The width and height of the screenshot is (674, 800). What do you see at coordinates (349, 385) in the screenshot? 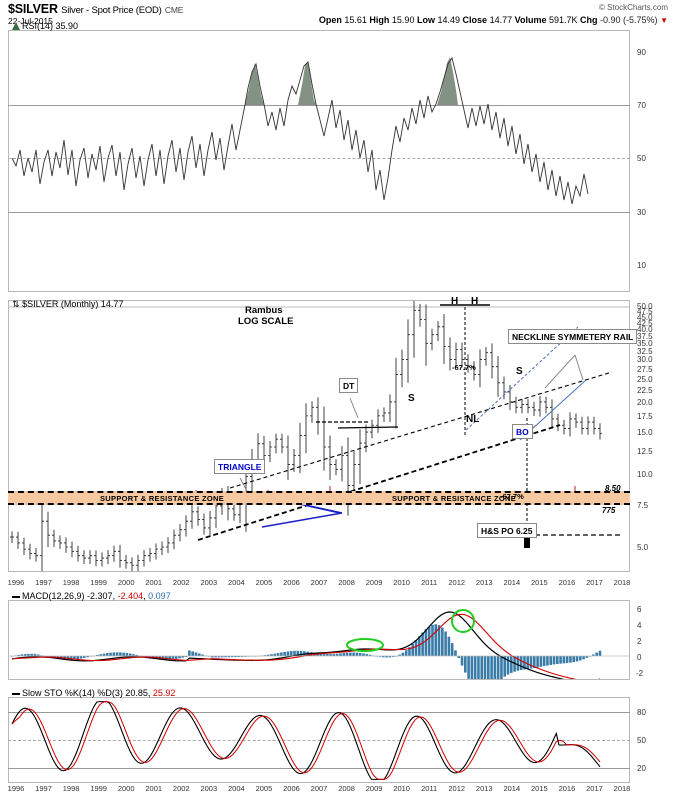
I see `double-top-callout: DT` at bounding box center [349, 385].